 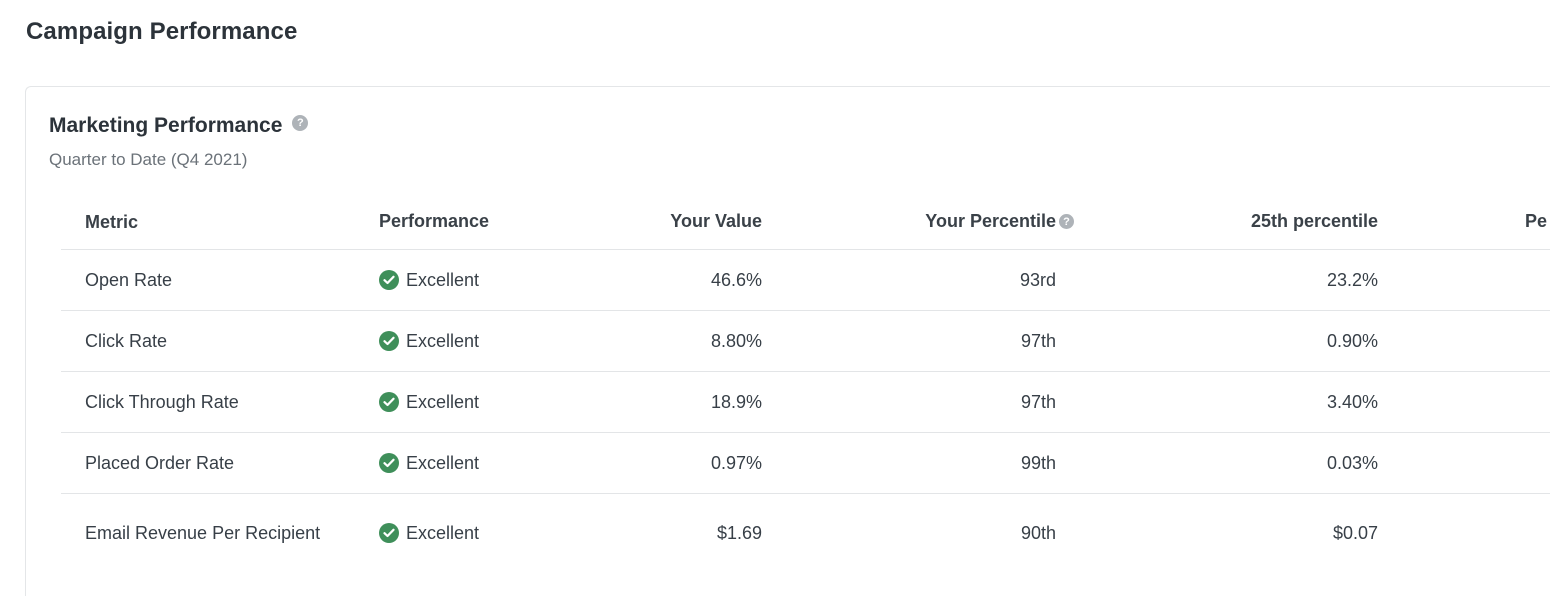 I want to click on your-value: 0.97%, so click(x=736, y=462).